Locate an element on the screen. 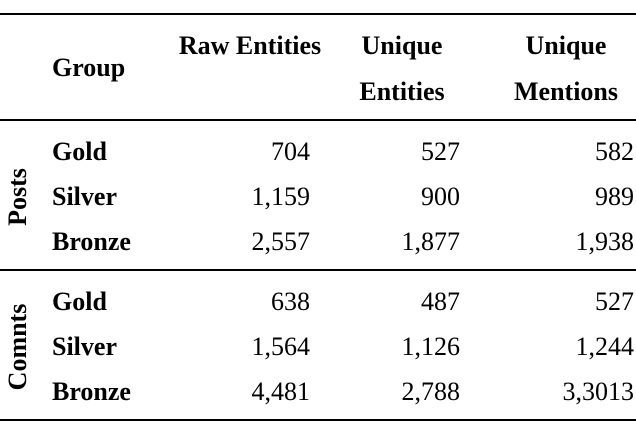  number-cell: 704 is located at coordinates (290, 151).